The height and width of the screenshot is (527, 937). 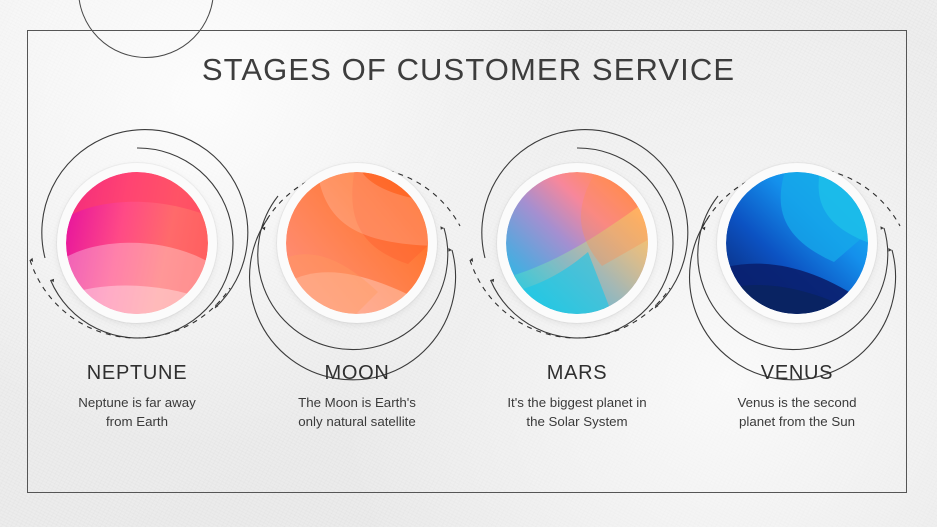 What do you see at coordinates (577, 243) in the screenshot?
I see `planet-mars-sphere` at bounding box center [577, 243].